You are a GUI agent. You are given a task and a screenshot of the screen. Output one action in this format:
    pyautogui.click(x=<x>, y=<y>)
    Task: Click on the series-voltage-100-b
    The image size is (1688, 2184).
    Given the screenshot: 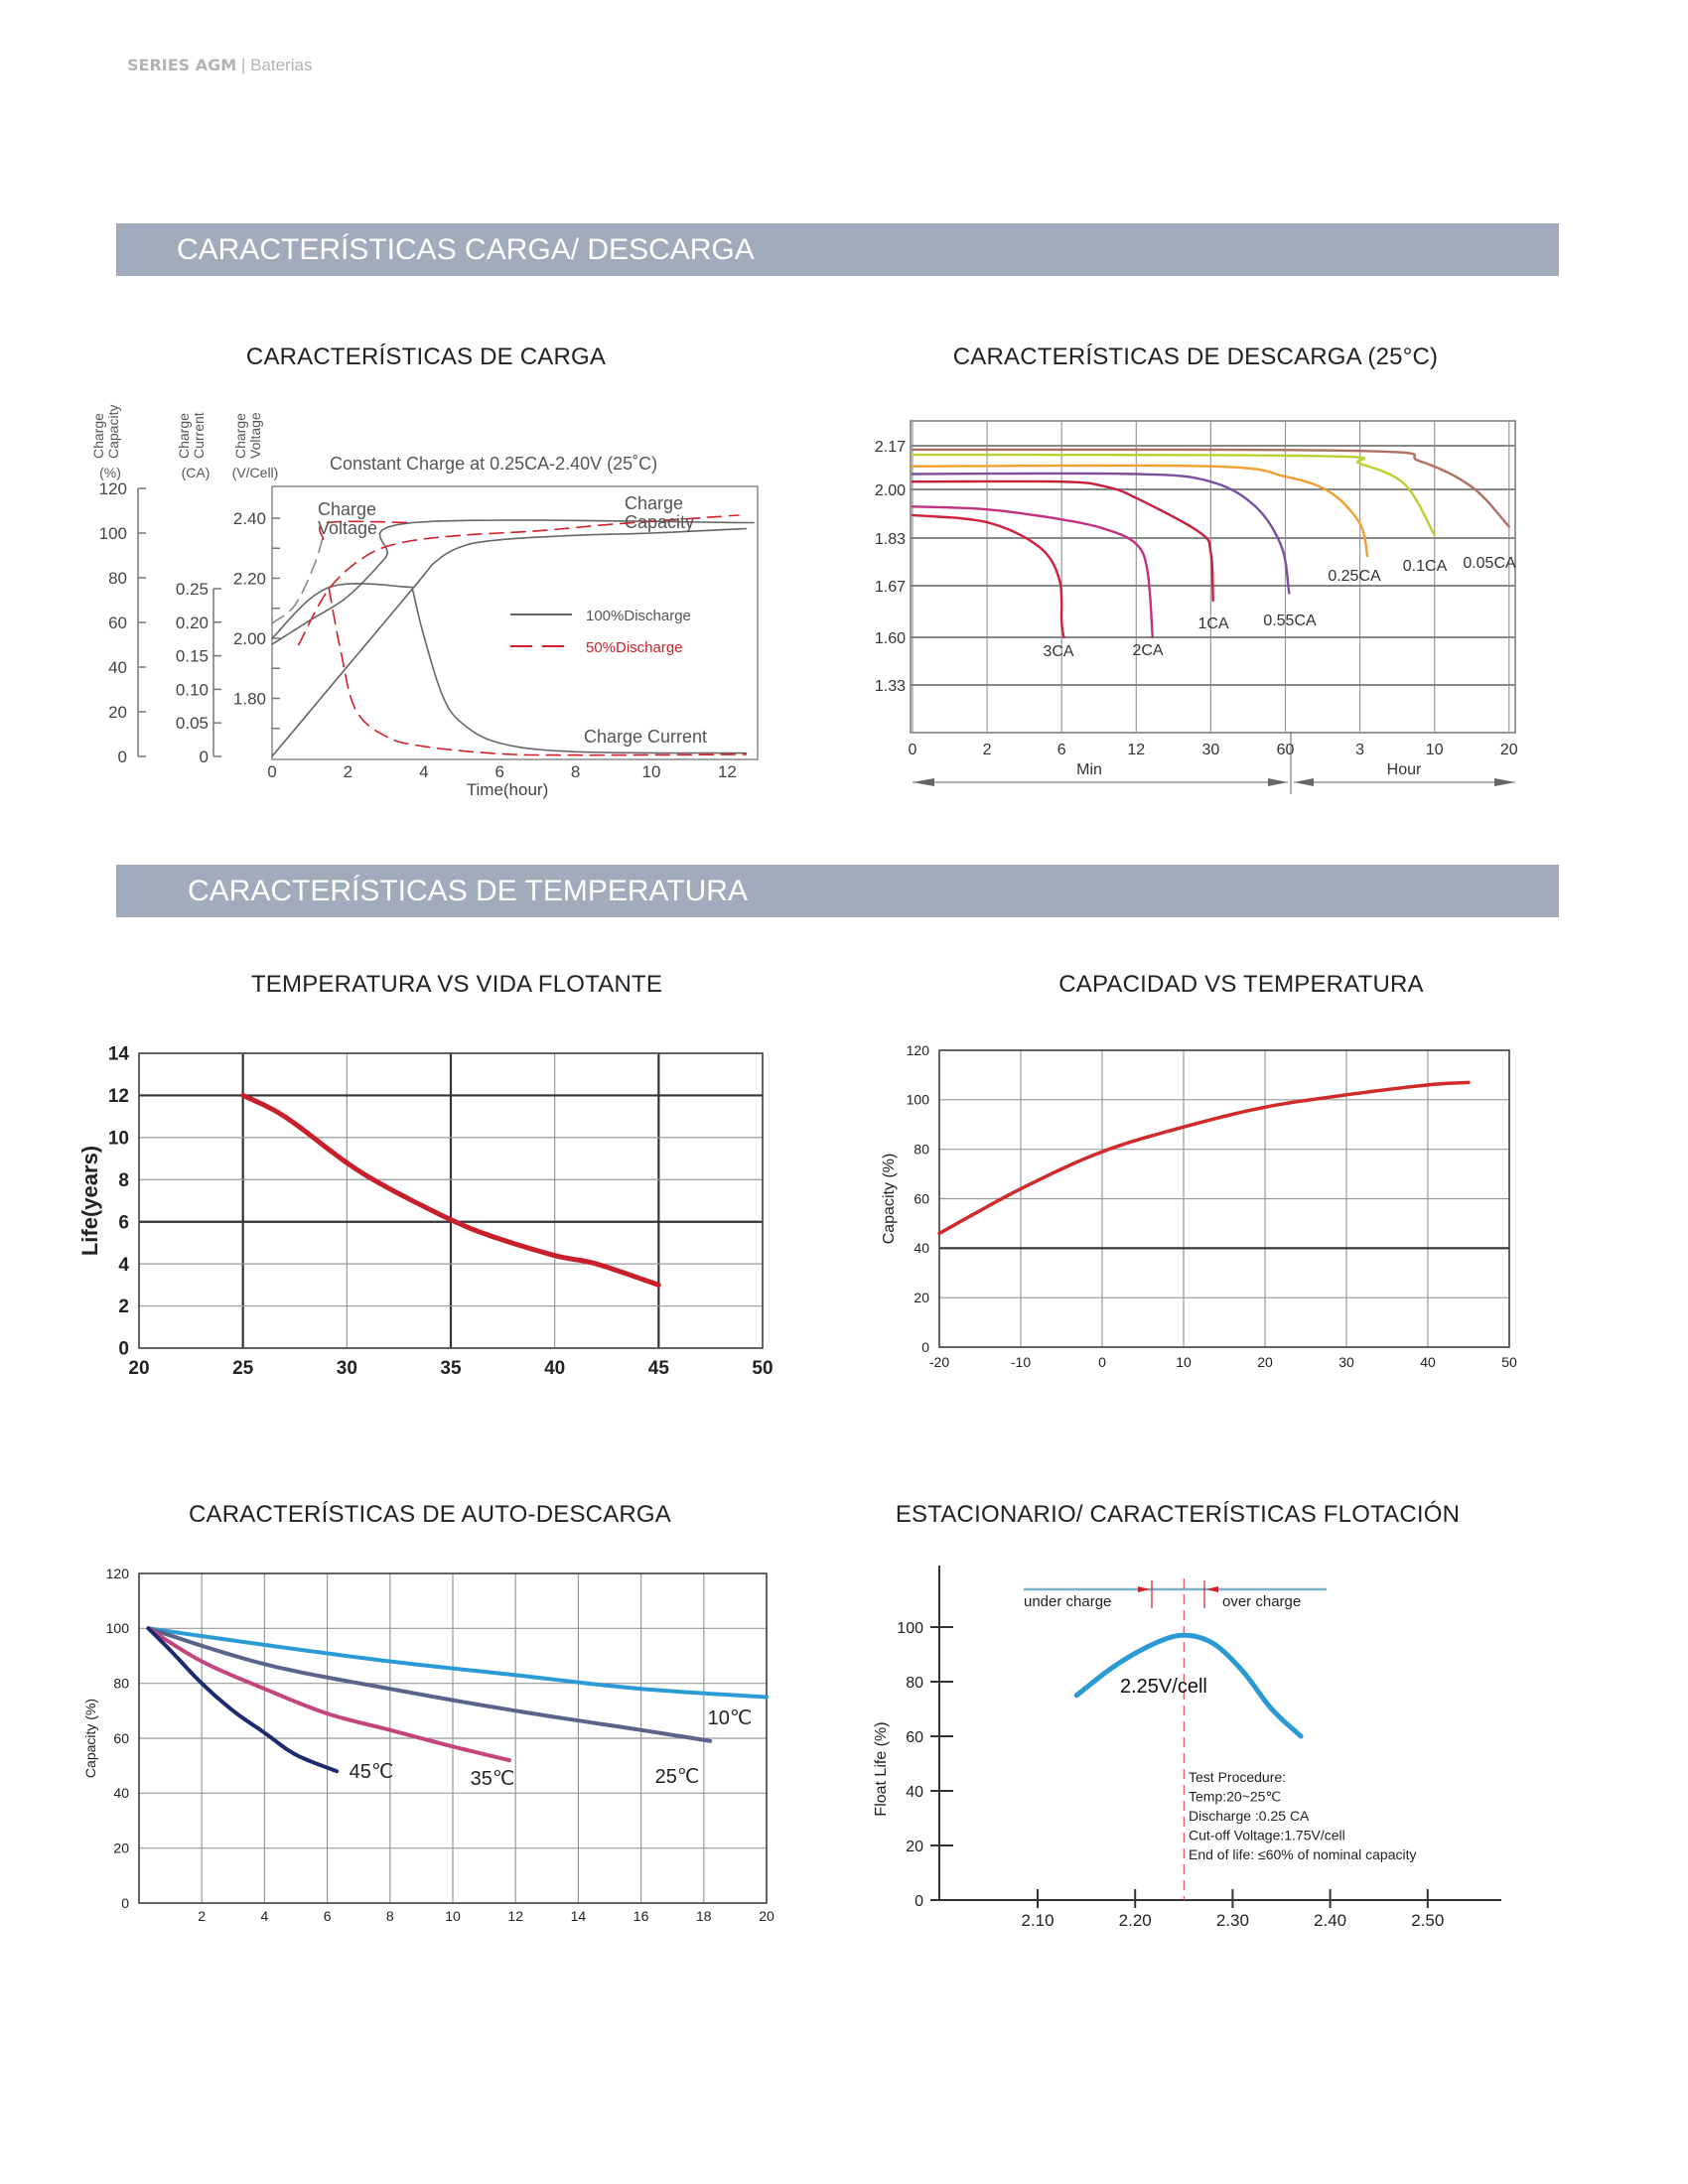 What is the action you would take?
    pyautogui.click(x=342, y=611)
    